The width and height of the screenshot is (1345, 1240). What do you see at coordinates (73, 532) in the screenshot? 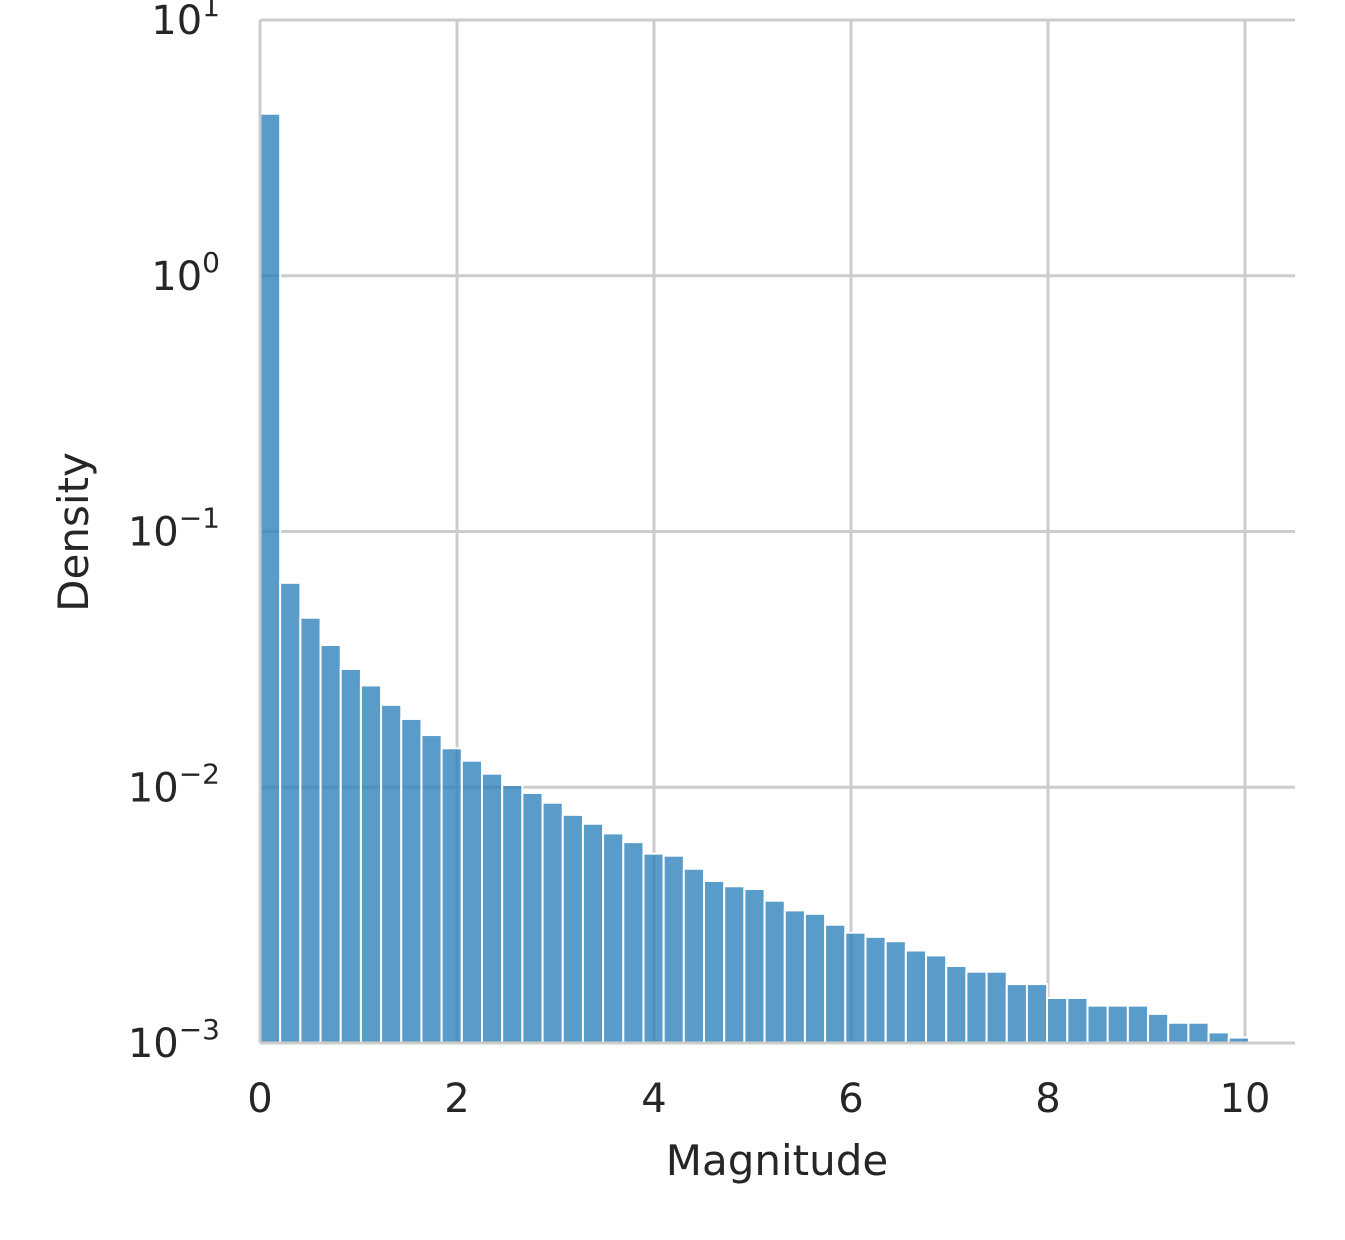
I see `y-axis-label: Density` at bounding box center [73, 532].